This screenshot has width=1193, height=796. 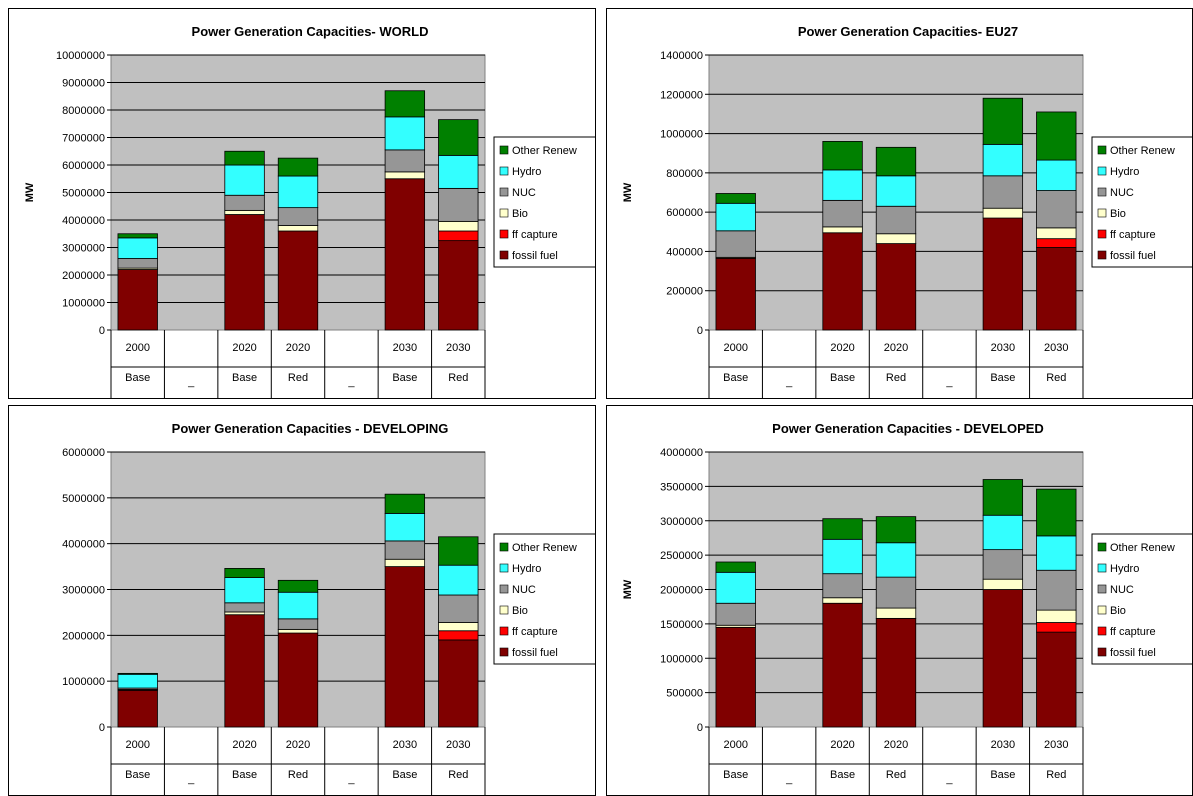 What do you see at coordinates (1102, 150) in the screenshot?
I see `legend-swatch-other-renew` at bounding box center [1102, 150].